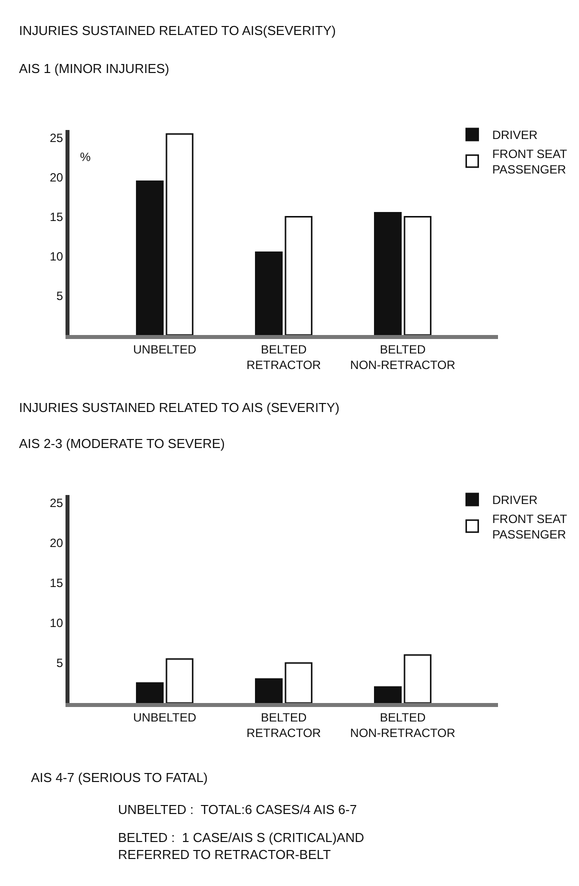 This screenshot has height=886, width=579. I want to click on chart-title: INJURIES SUSTAINED RELATED TO AIS(SEVERITY), so click(177, 30).